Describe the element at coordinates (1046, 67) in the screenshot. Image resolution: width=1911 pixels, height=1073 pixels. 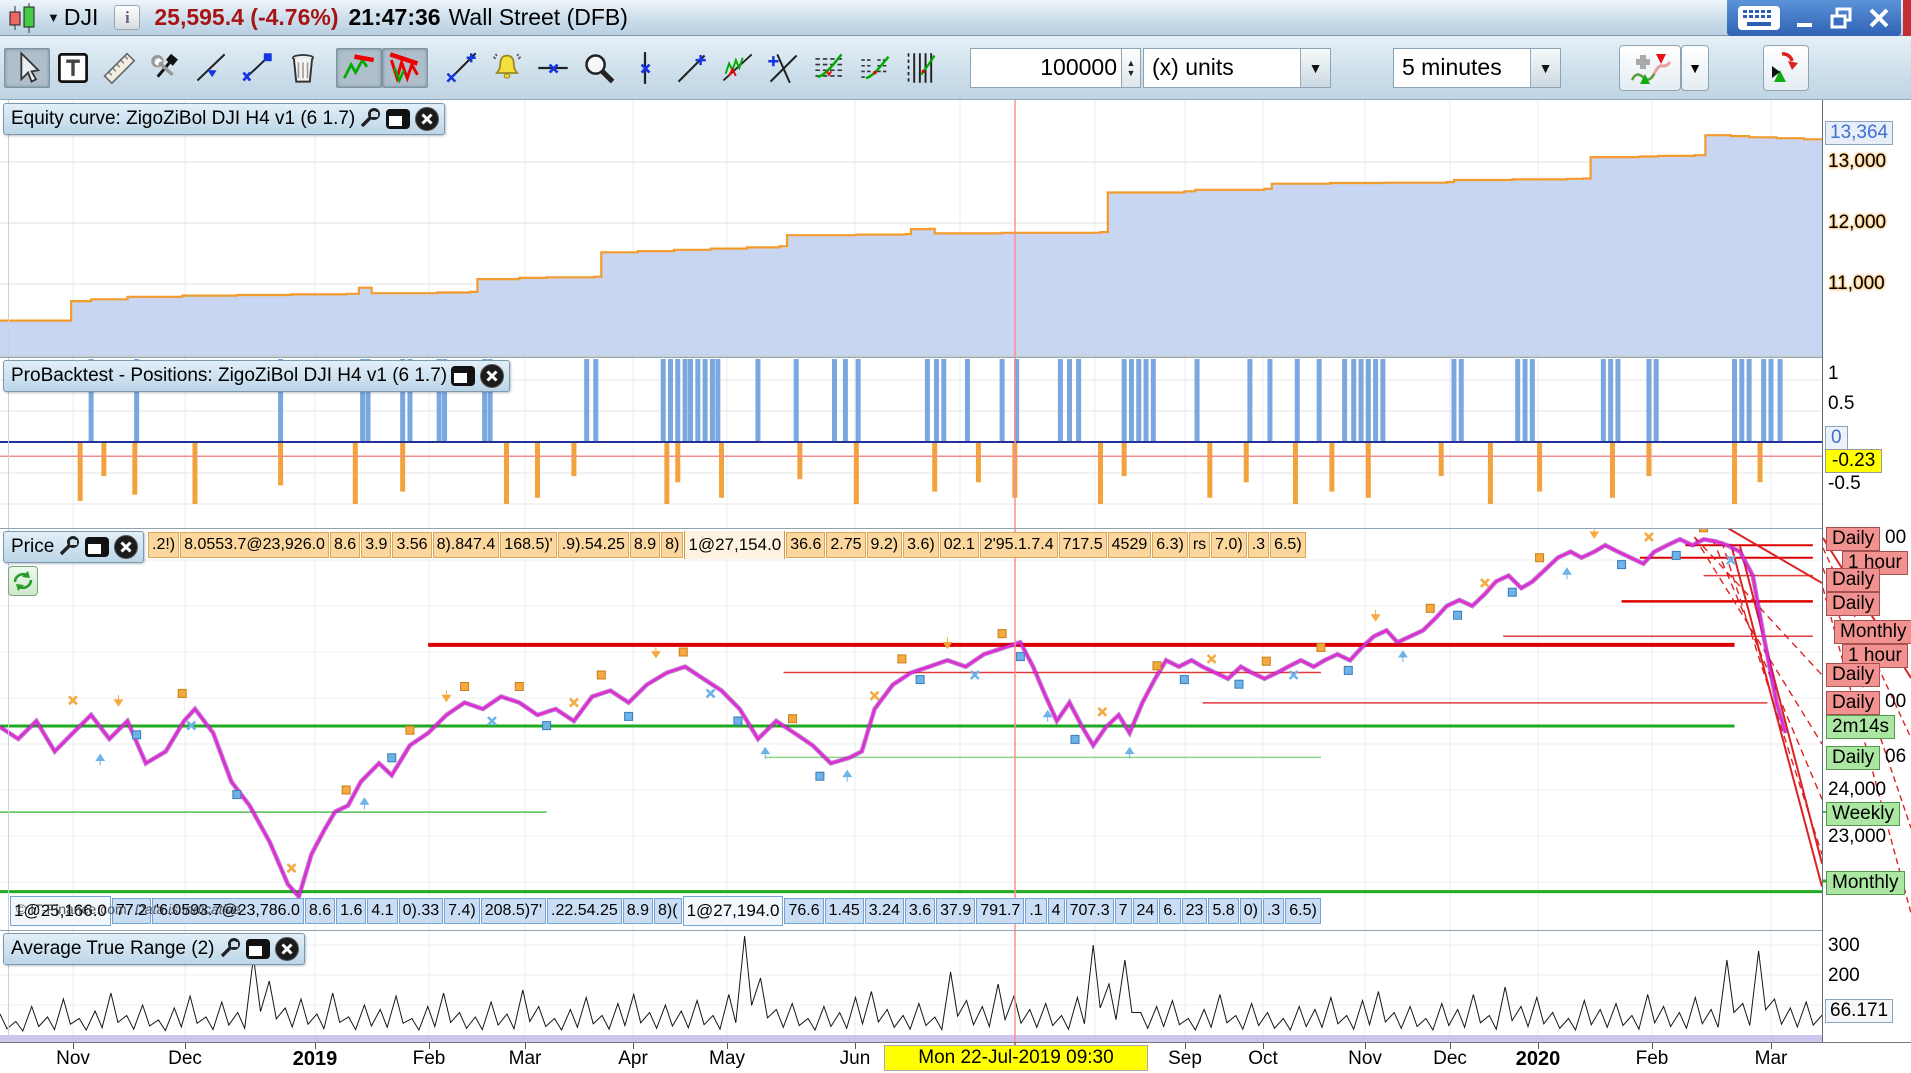
I see `quantity-input` at that location.